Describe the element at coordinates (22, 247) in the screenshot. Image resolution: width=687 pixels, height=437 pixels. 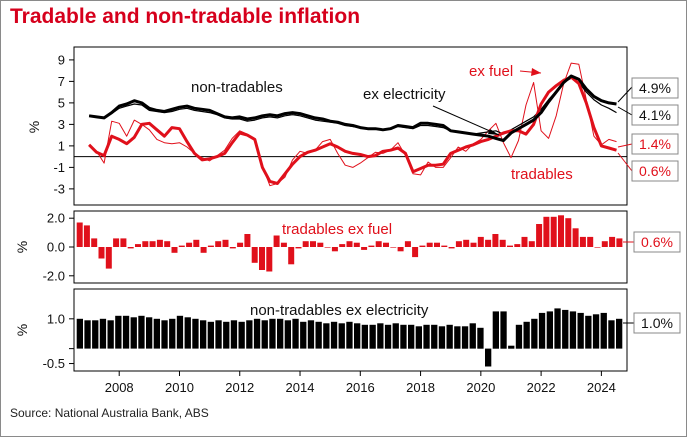
I see `y-axis-label-2: %` at that location.